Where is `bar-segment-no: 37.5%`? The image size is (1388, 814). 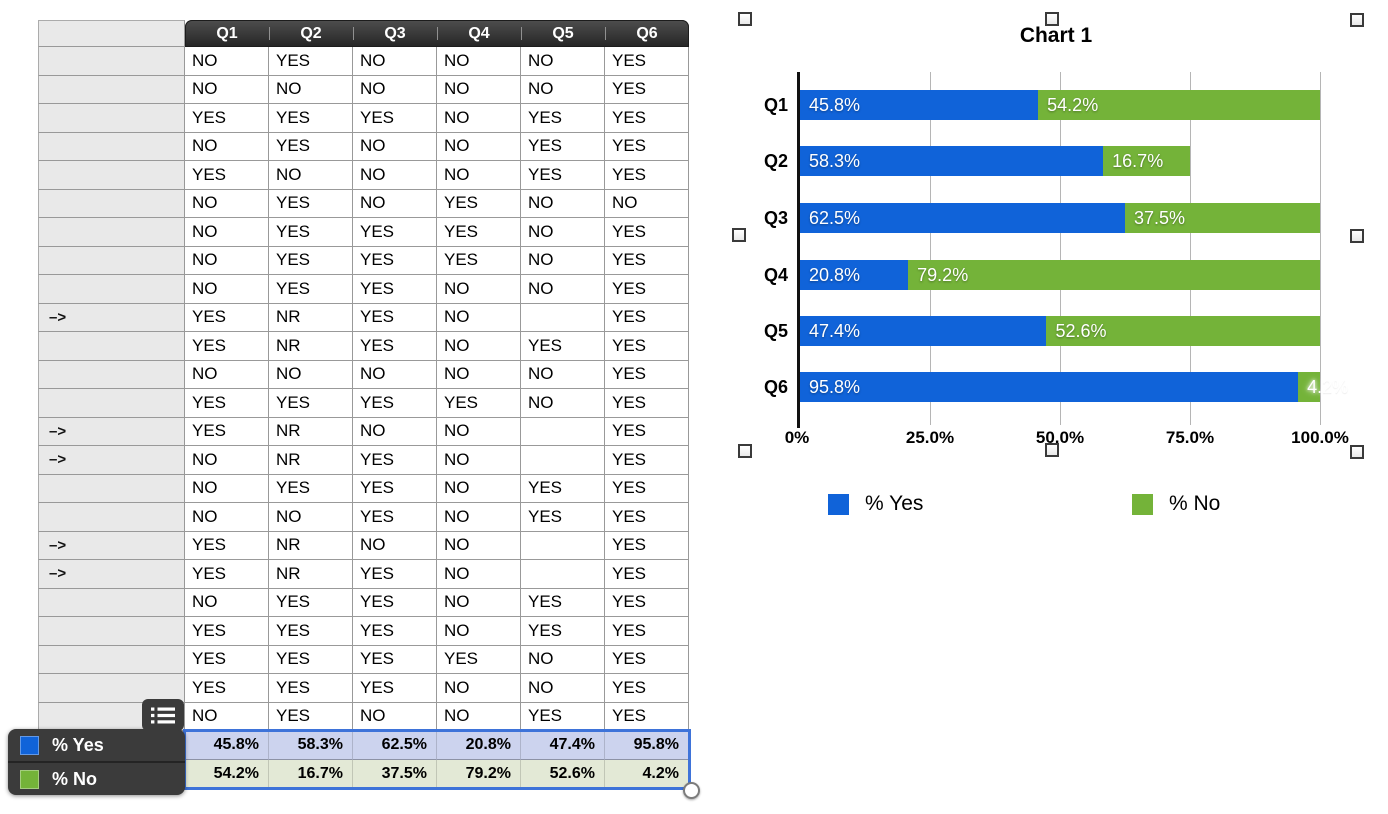 bar-segment-no: 37.5% is located at coordinates (1222, 218).